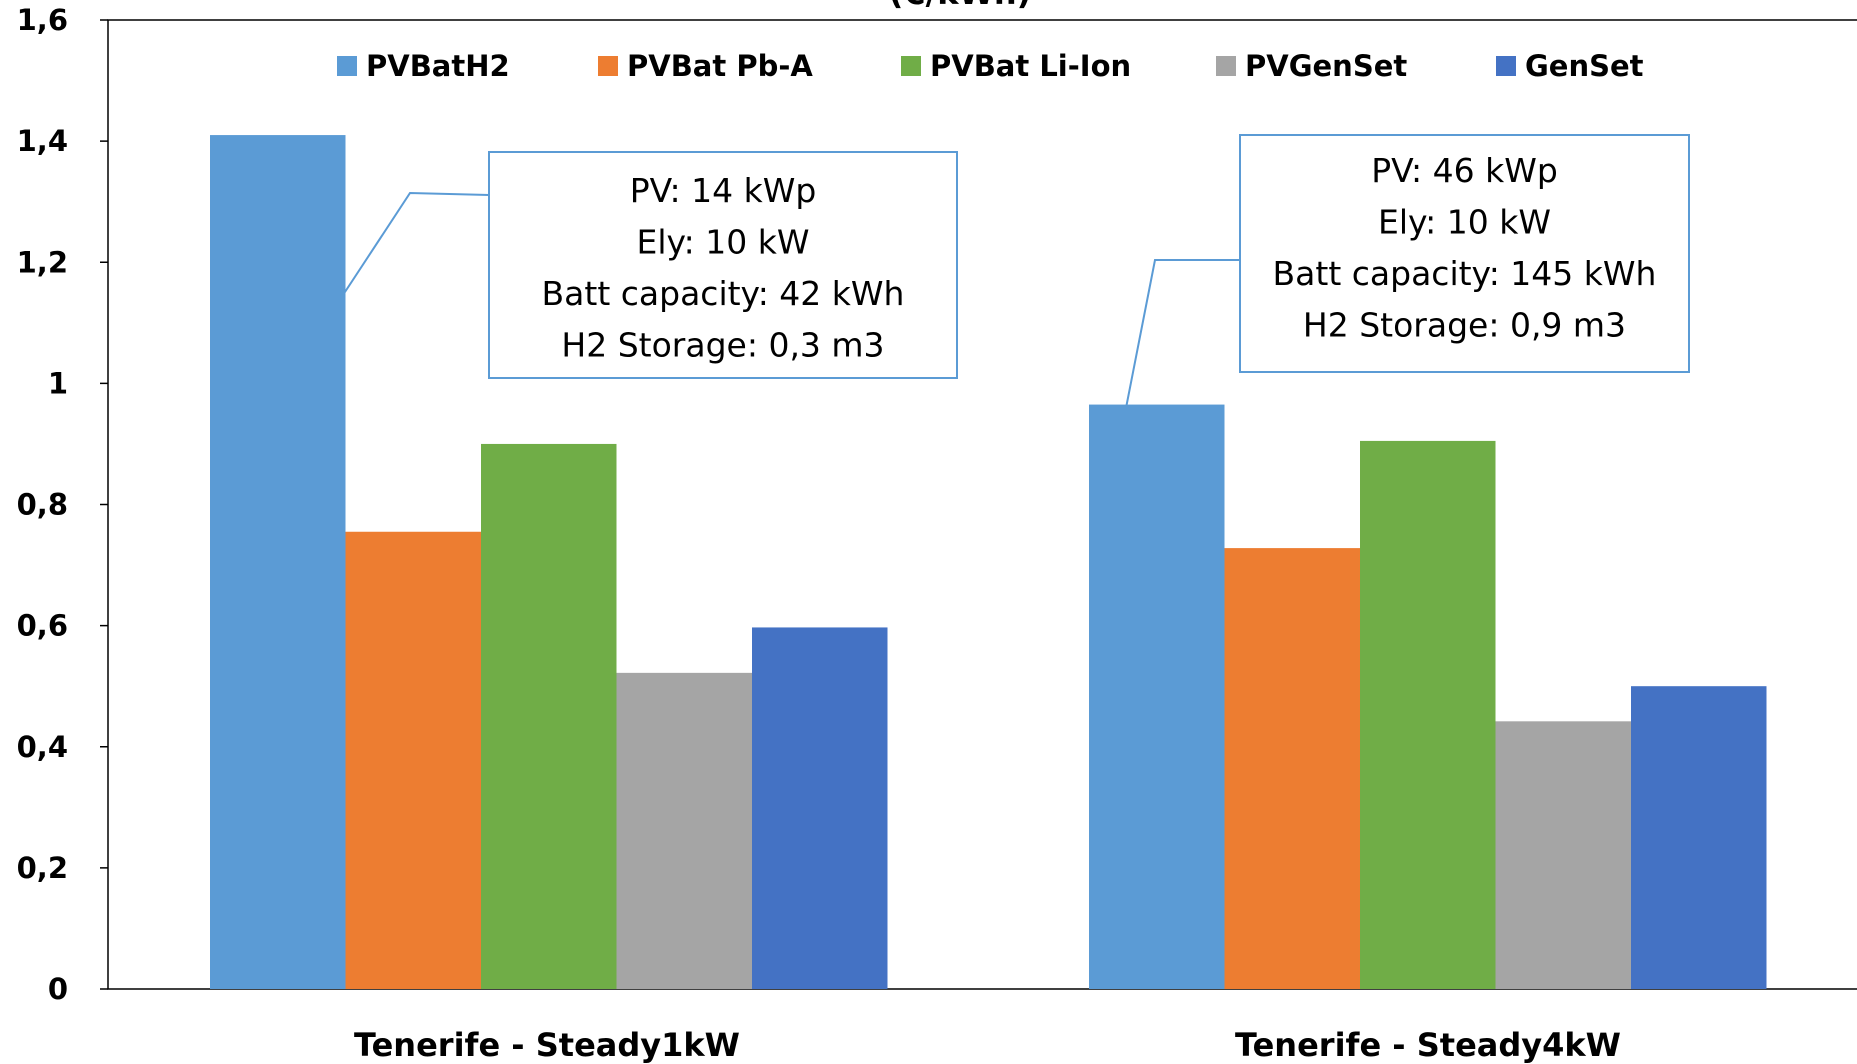 This screenshot has height=1064, width=1857. Describe the element at coordinates (1584, 66) in the screenshot. I see `legend-label: GenSet` at that location.